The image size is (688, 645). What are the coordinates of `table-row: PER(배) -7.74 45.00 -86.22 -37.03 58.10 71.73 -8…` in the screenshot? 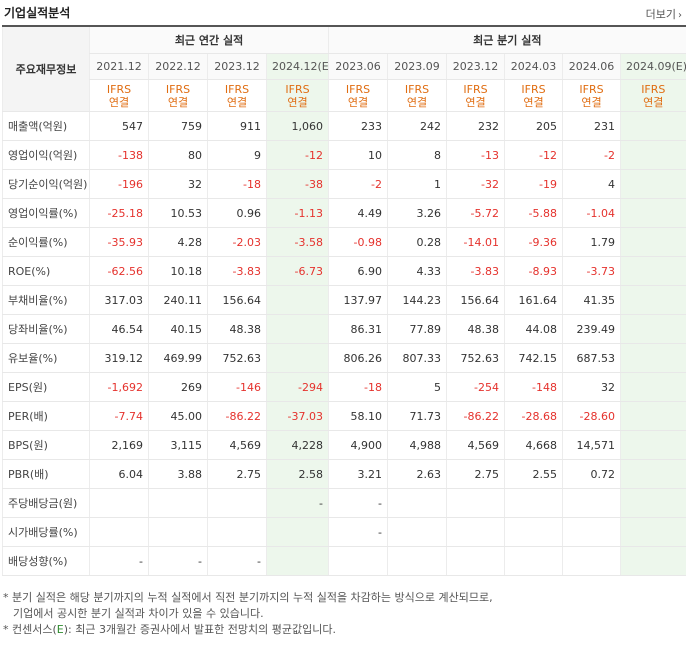 It's located at (344, 416).